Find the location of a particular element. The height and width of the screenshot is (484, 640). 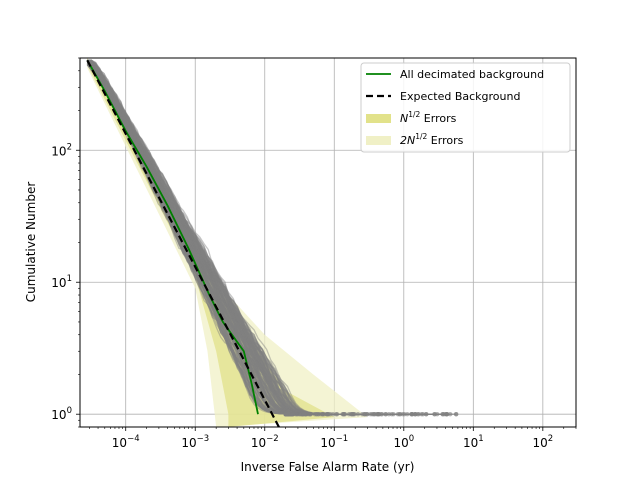

x-axis-ticks: 10⁻⁴ 10⁻³ 10⁻² 10⁻¹ 10⁰ 10¹ 10² is located at coordinates (333, 438).